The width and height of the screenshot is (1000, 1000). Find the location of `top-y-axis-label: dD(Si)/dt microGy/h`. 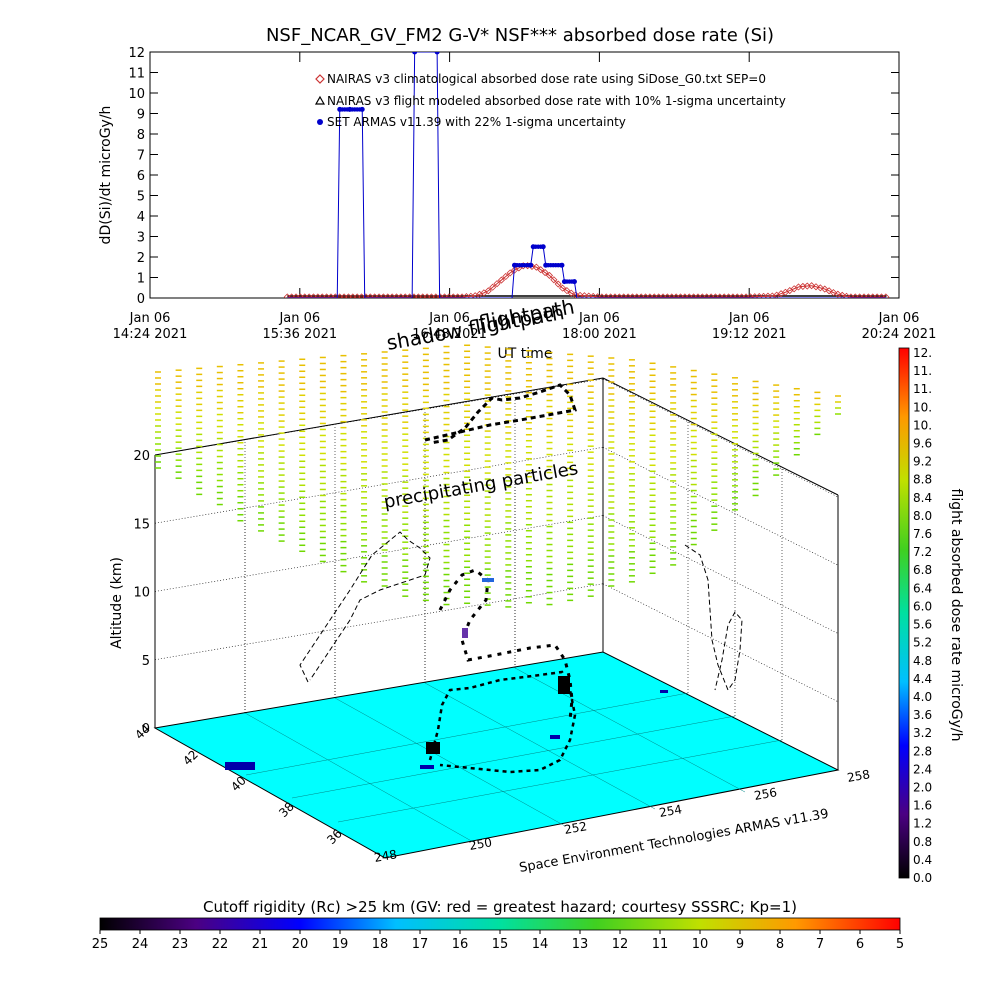

top-y-axis-label: dD(Si)/dt microGy/h is located at coordinates (106, 175).